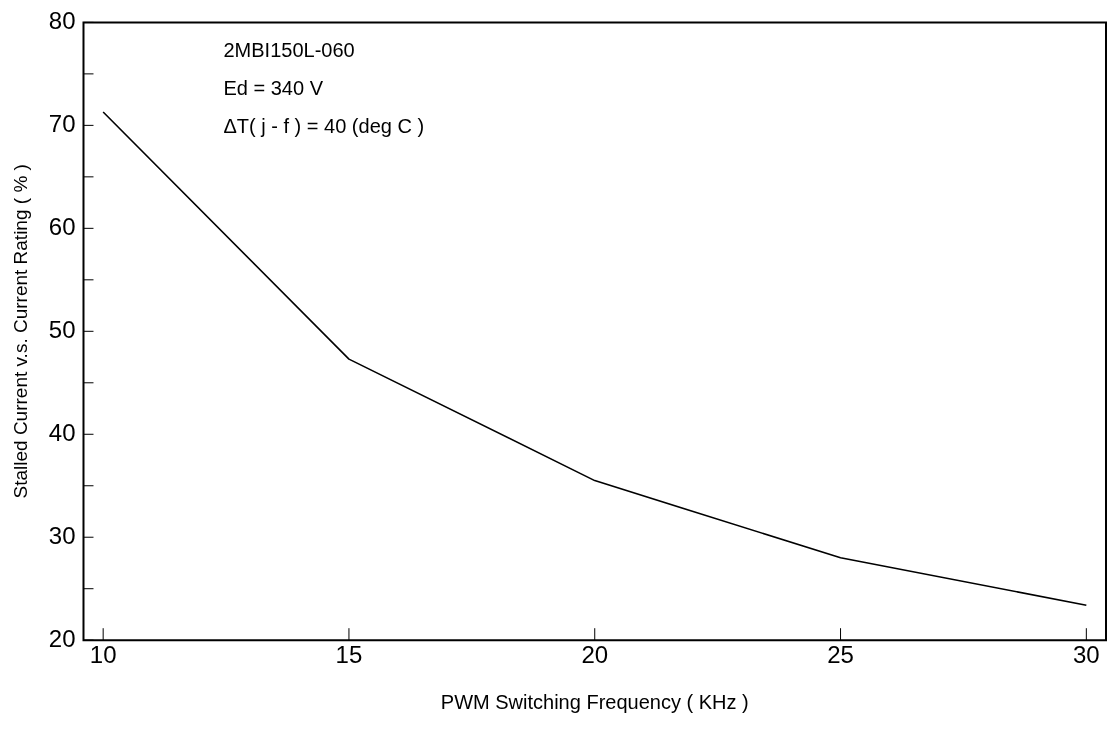  I want to click on y-axis-title: Stalled Current v.s. Current Rating ( % ), so click(20, 331).